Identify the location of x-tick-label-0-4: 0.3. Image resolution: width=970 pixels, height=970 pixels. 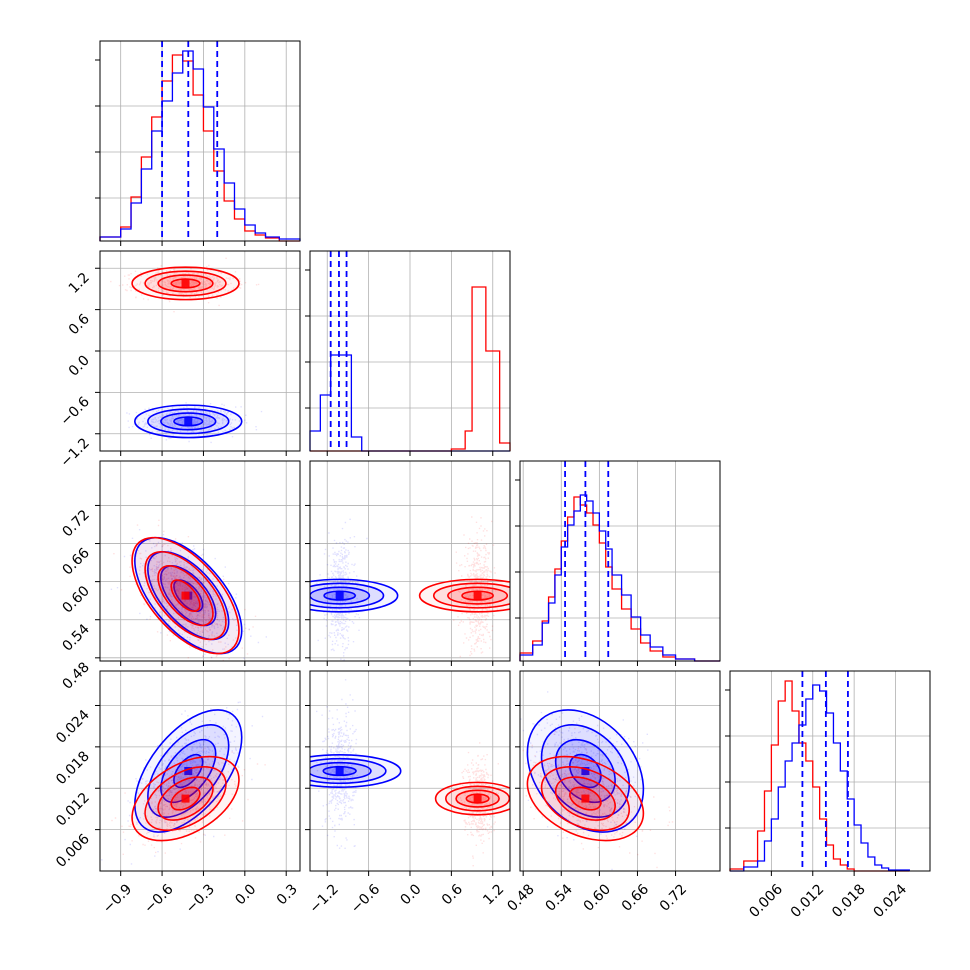
(287, 894).